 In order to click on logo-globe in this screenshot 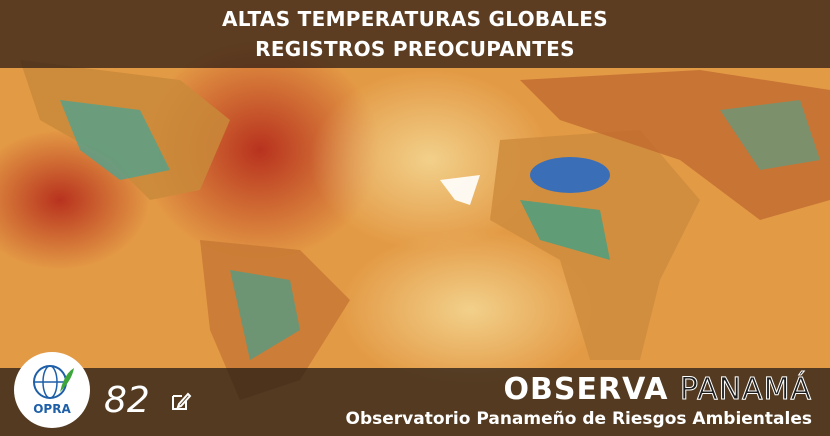, I will do `click(53, 382)`.